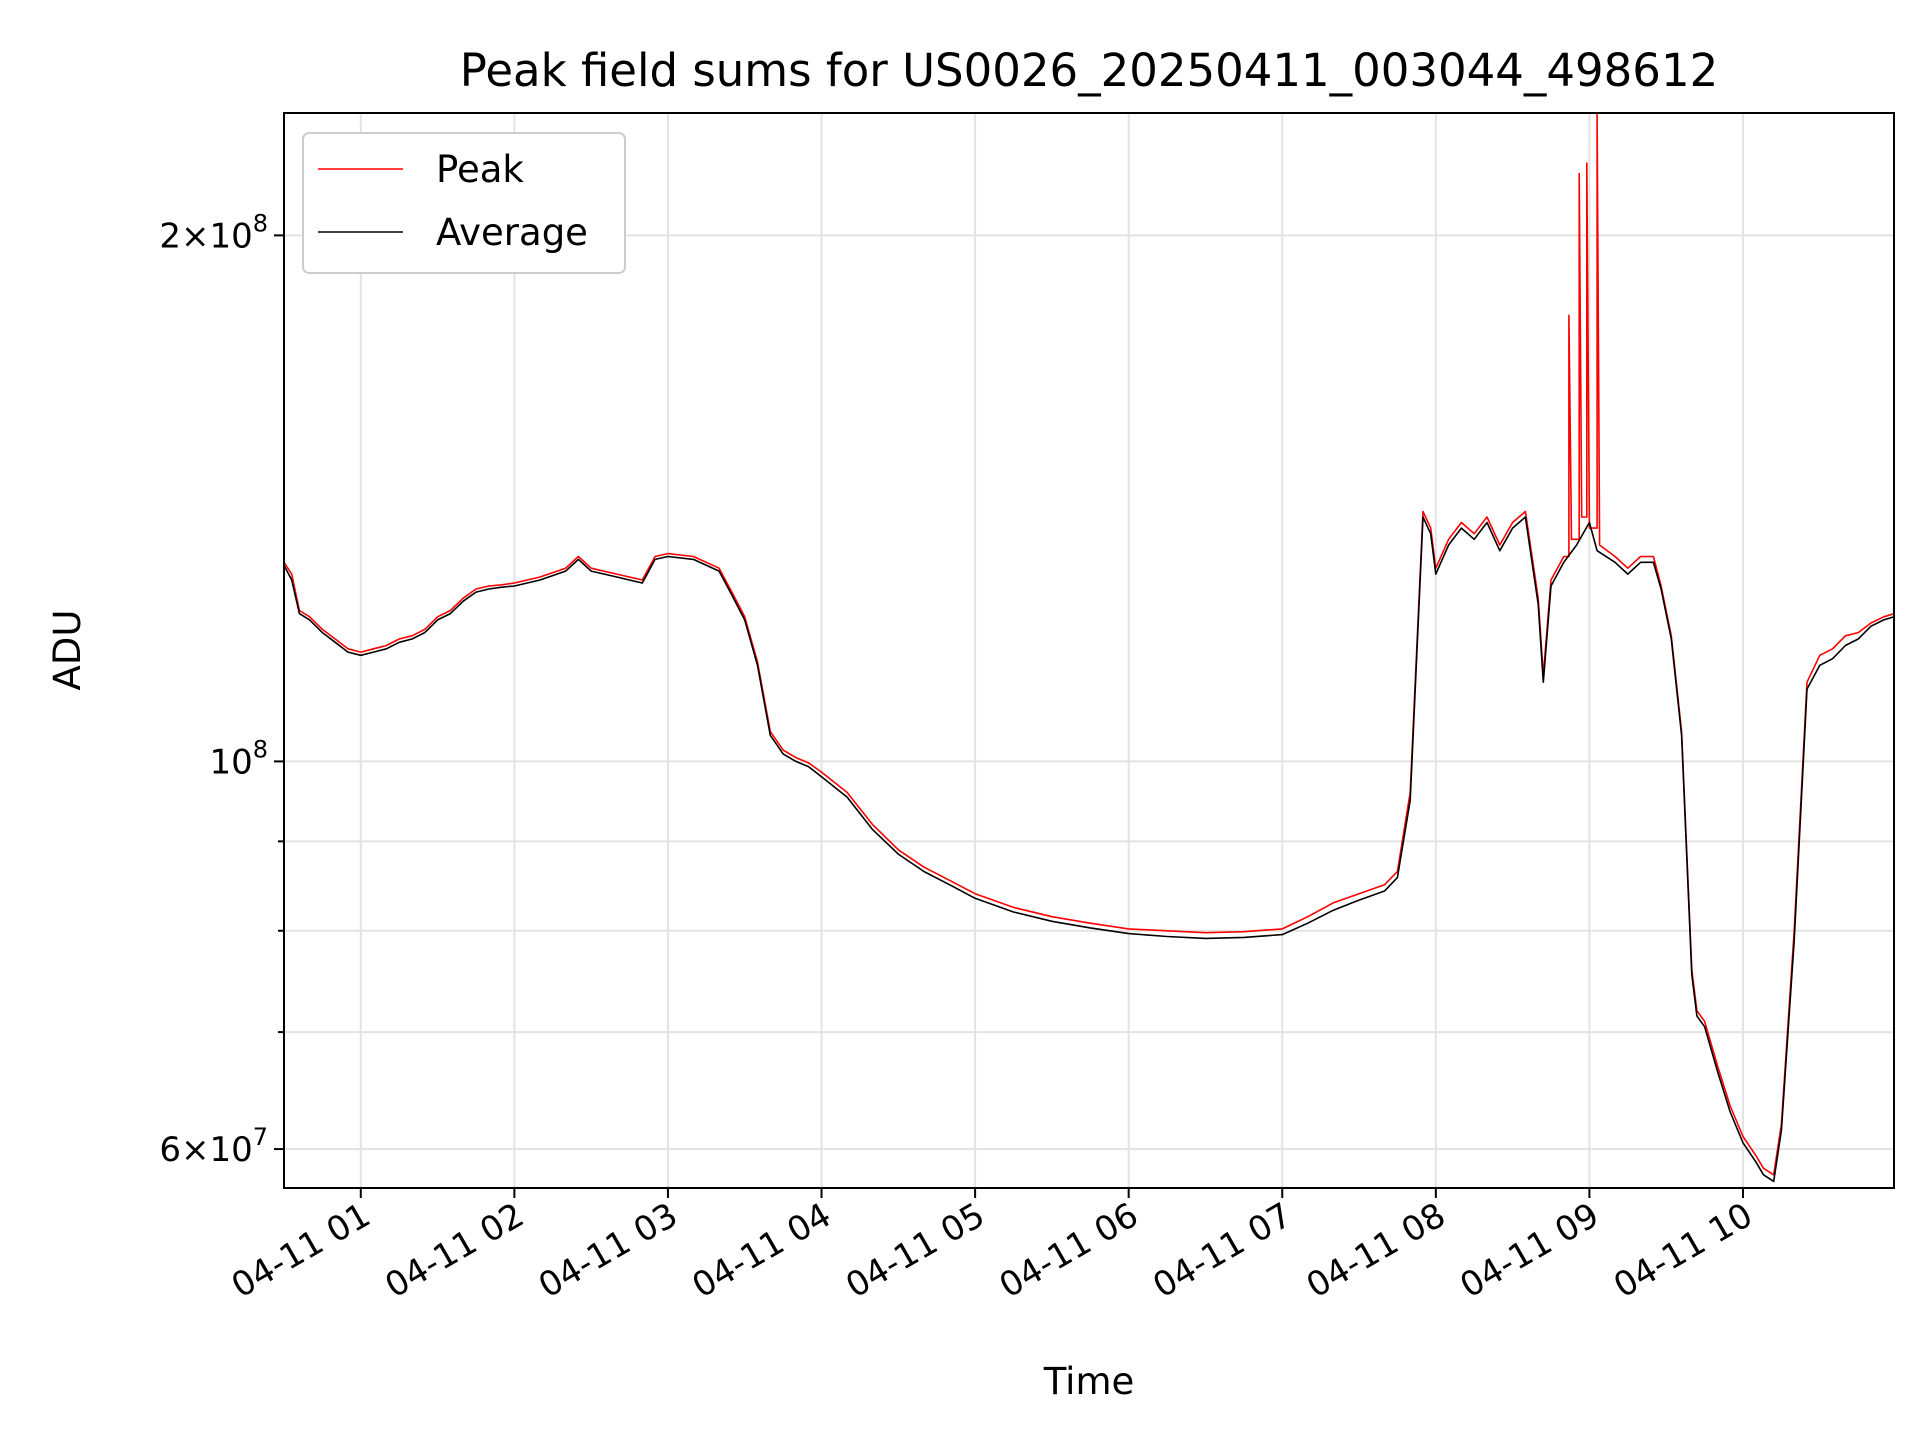 This screenshot has width=1920, height=1440. Describe the element at coordinates (1089, 1381) in the screenshot. I see `x-axis-label: Time` at that location.